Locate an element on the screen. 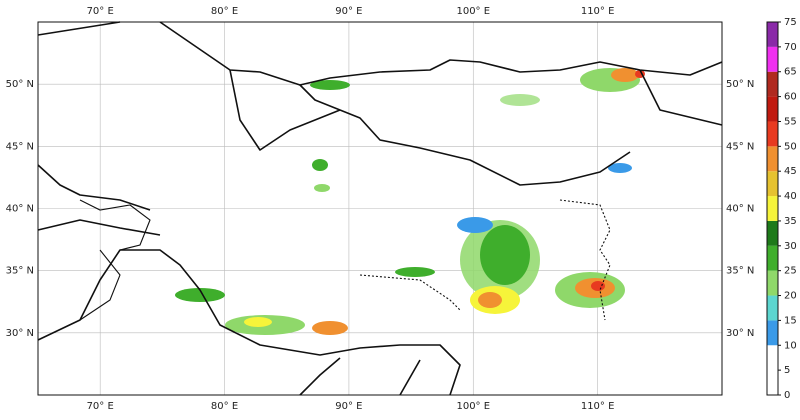 The image size is (800, 420). colorbar-label: 45 is located at coordinates (790, 171).